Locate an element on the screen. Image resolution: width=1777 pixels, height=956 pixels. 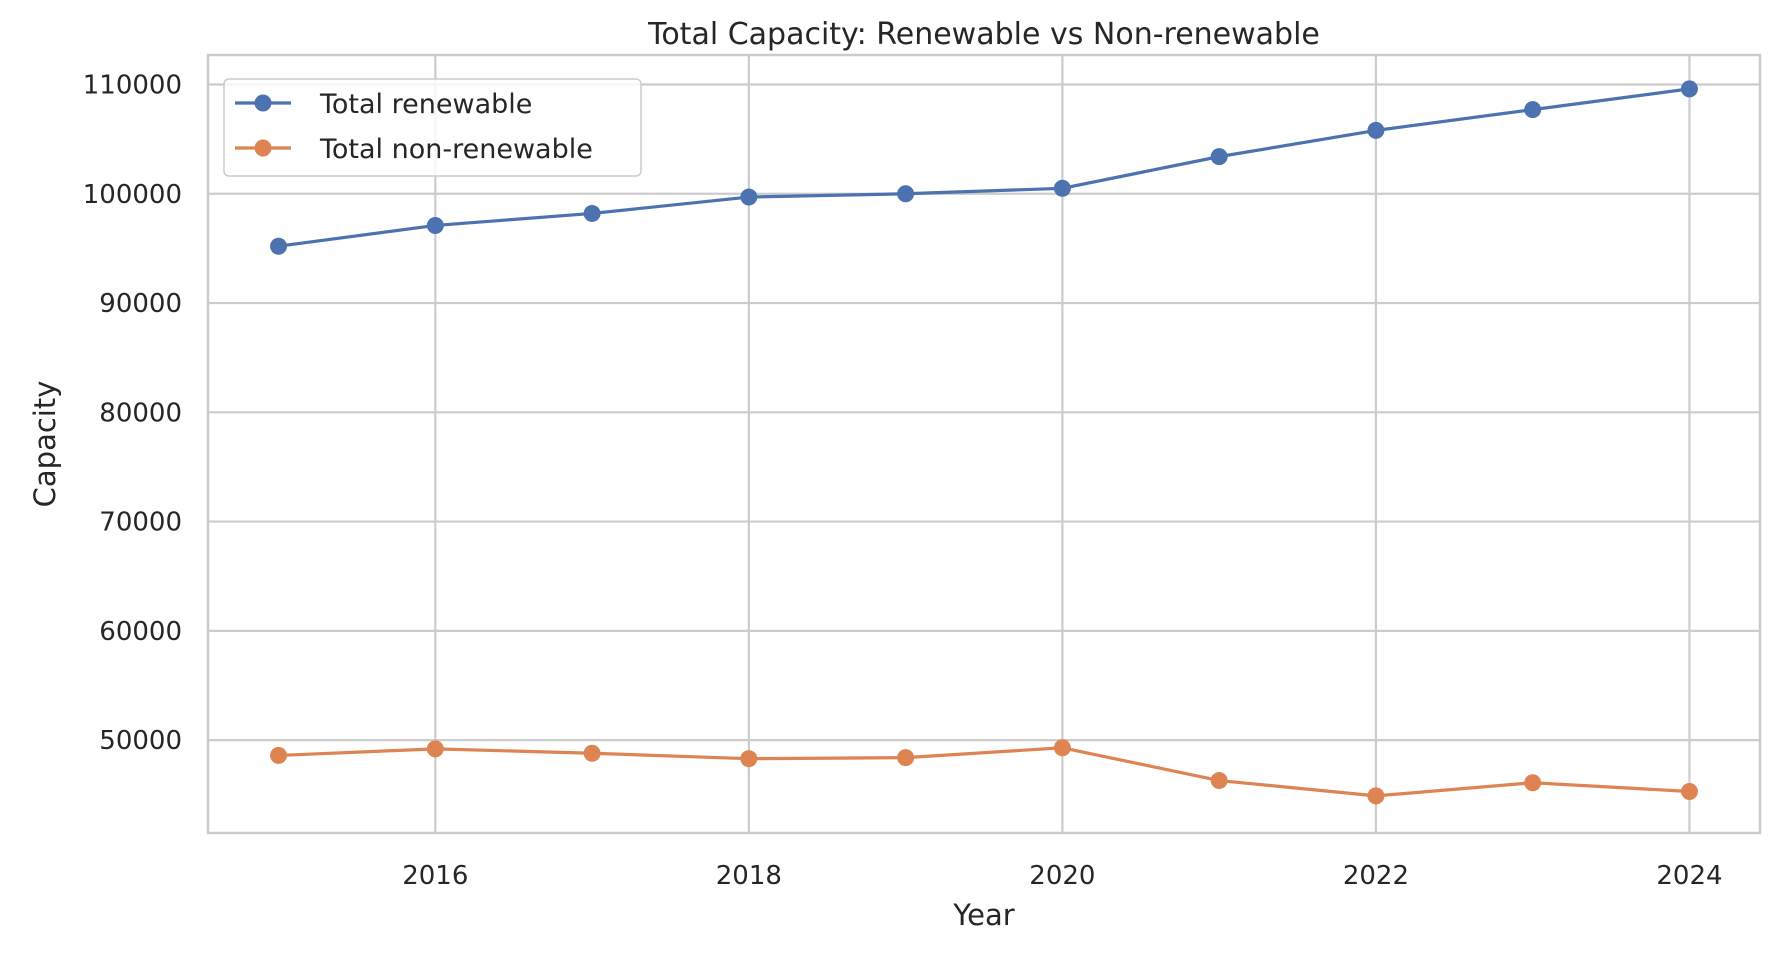
legend-entries: Total renewable Total non-renewable is located at coordinates (414, 127).